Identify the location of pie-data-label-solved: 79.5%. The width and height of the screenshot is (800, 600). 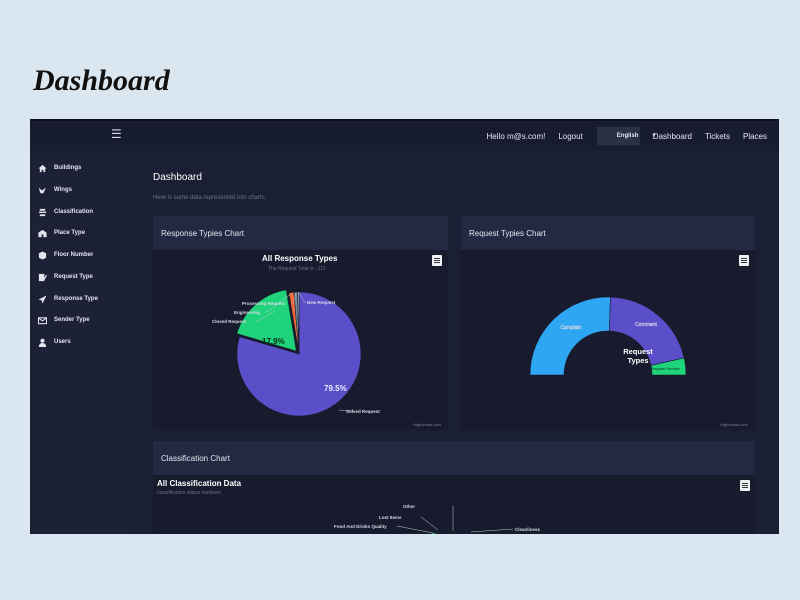
(335, 388).